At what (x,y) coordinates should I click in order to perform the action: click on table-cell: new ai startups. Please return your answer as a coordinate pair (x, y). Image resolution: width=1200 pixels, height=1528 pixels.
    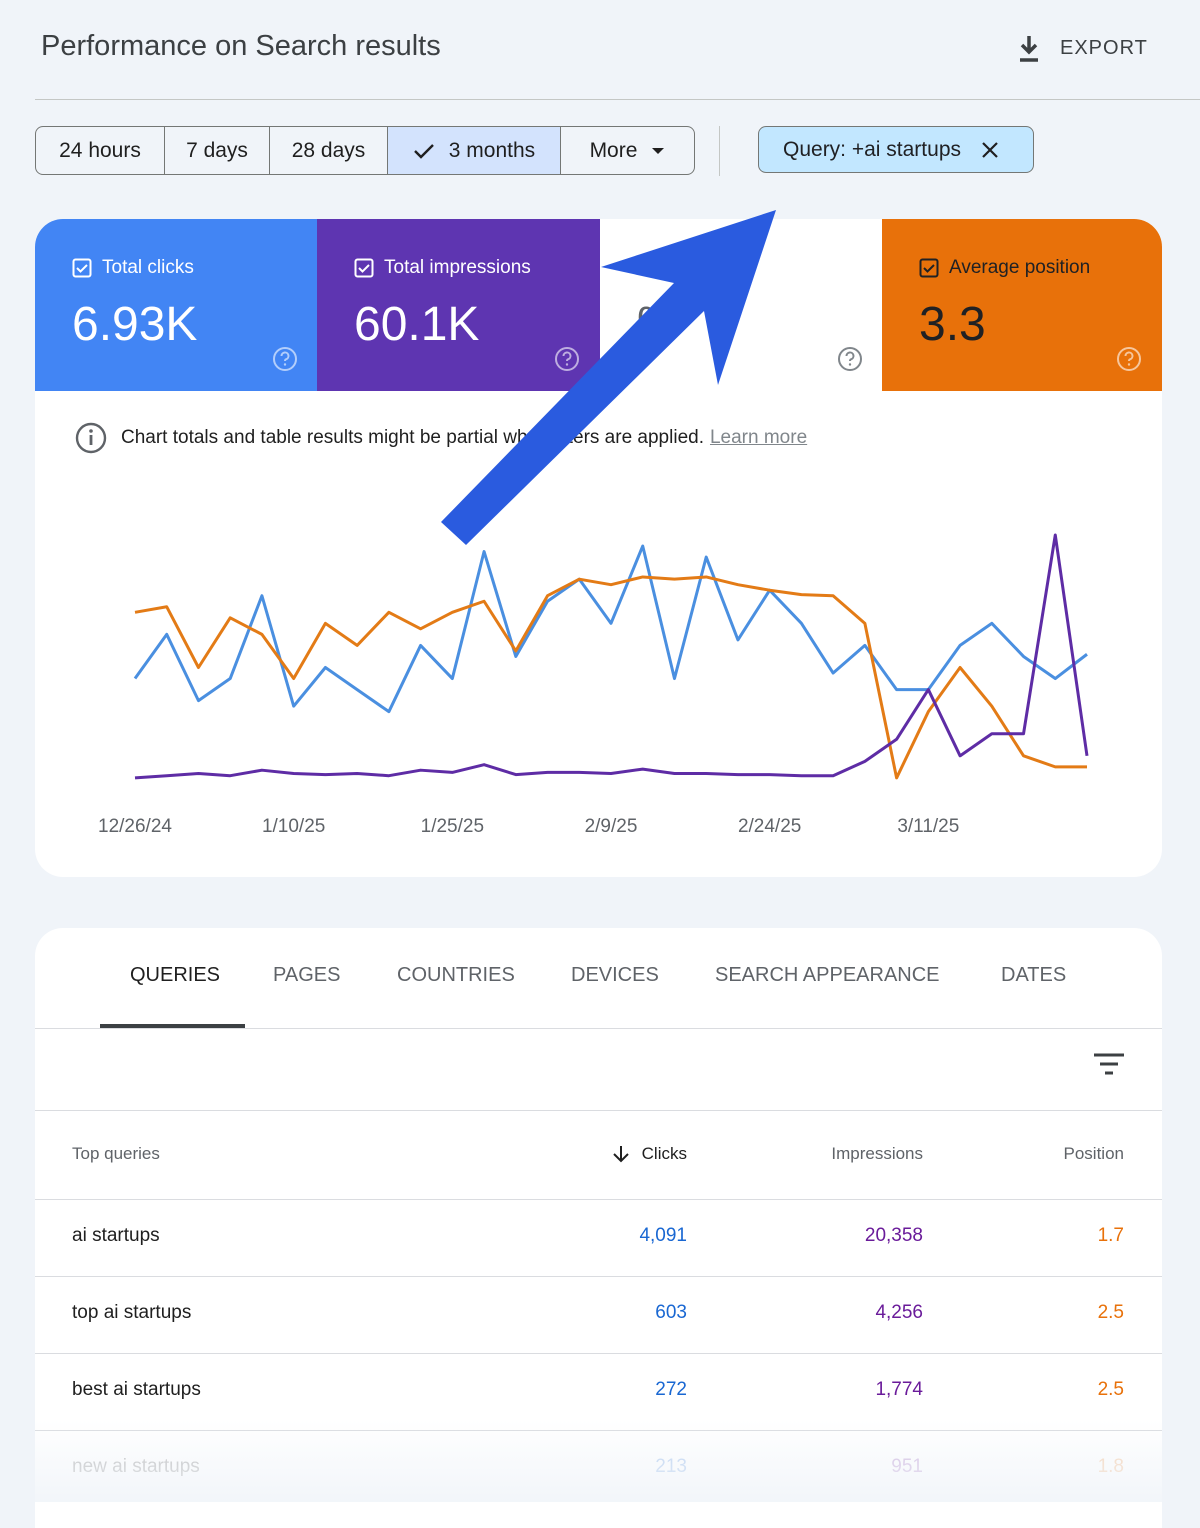
    Looking at the image, I should click on (136, 1466).